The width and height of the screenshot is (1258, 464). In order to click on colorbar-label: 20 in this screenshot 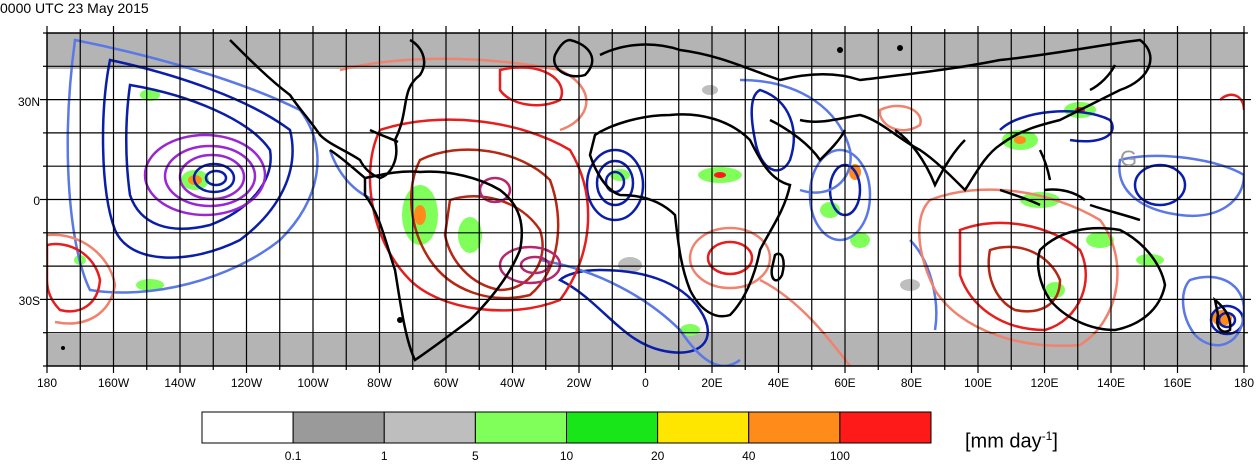, I will do `click(658, 456)`.